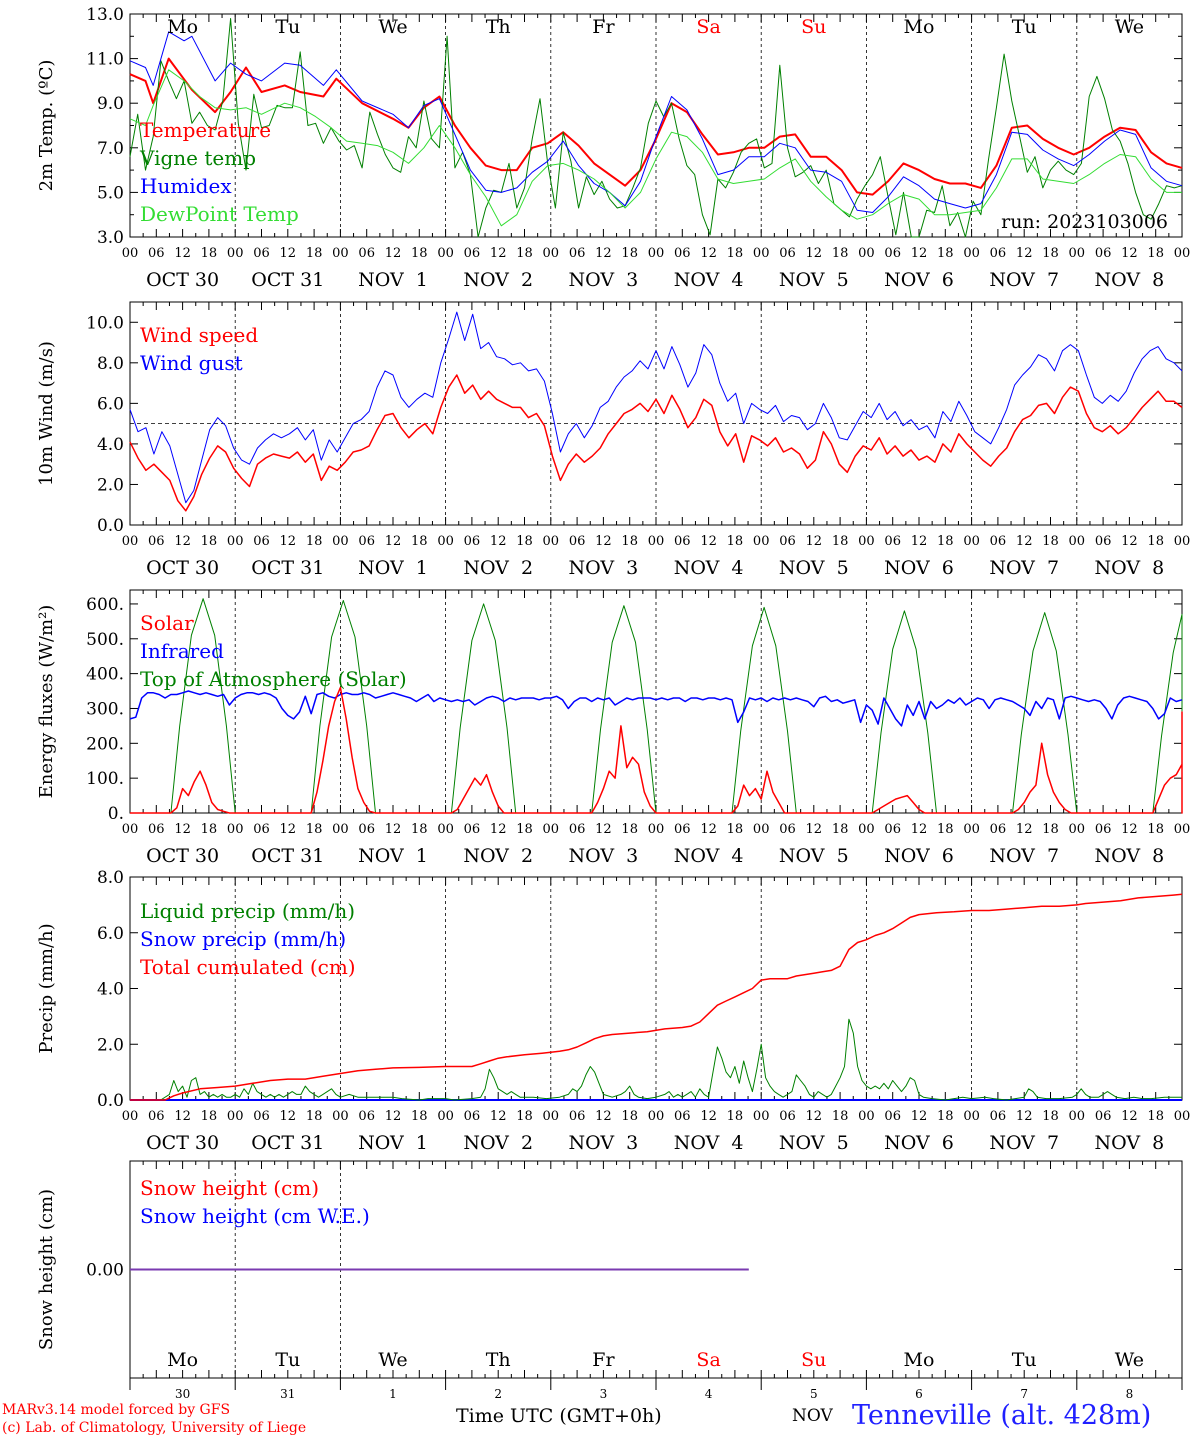  What do you see at coordinates (105, 323) in the screenshot?
I see `y-tick-label: 10.0` at bounding box center [105, 323].